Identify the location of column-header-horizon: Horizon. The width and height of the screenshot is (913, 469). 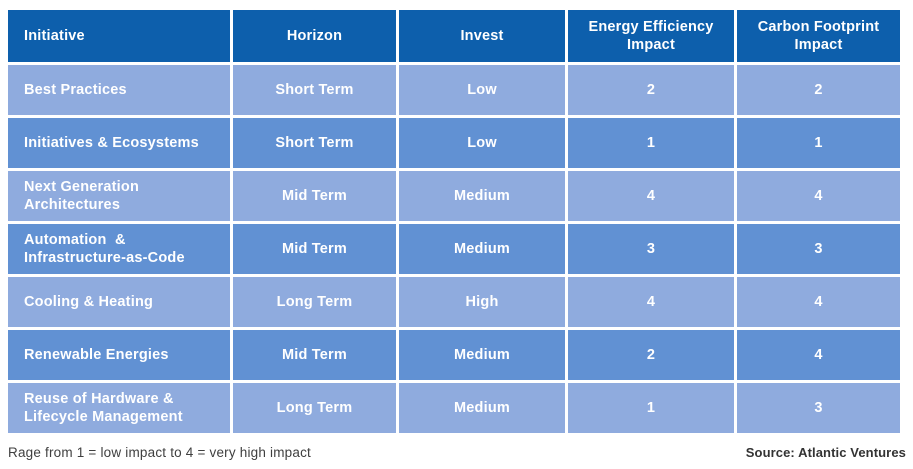
(314, 36).